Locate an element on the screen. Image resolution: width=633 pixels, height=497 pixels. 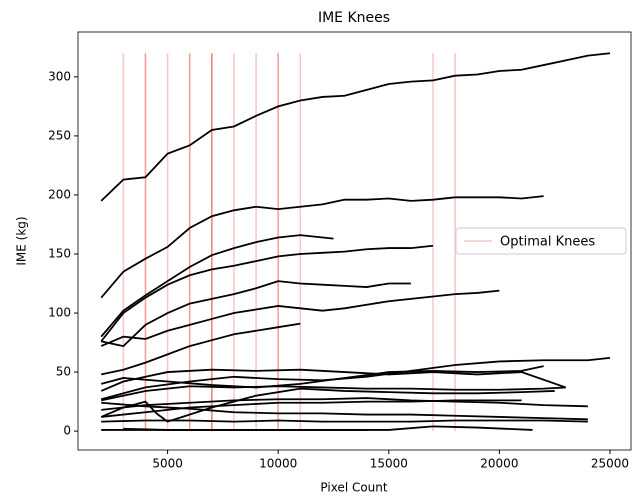
x-tick-label: 10000 is located at coordinates (278, 464).